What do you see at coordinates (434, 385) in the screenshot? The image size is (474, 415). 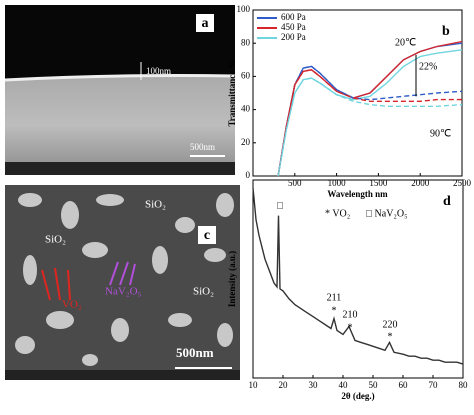 I see `x-tick-label: 70` at bounding box center [434, 385].